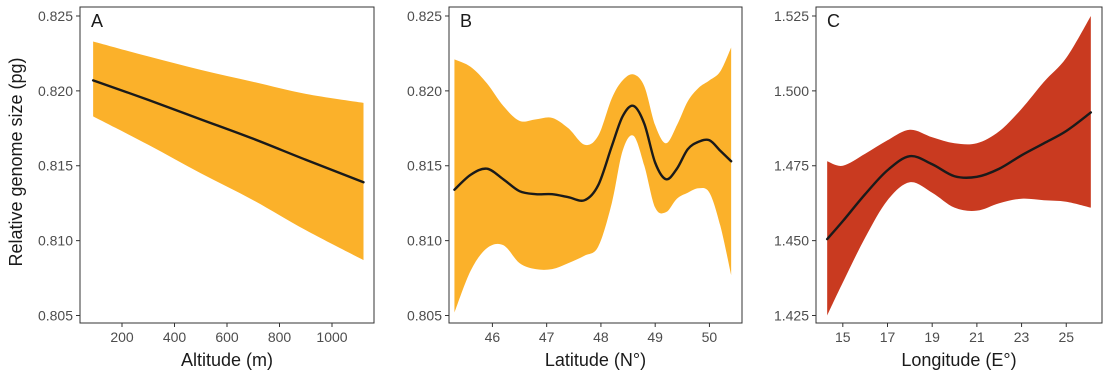 The width and height of the screenshot is (1110, 373). I want to click on y-tick-label: 1.475, so click(791, 166).